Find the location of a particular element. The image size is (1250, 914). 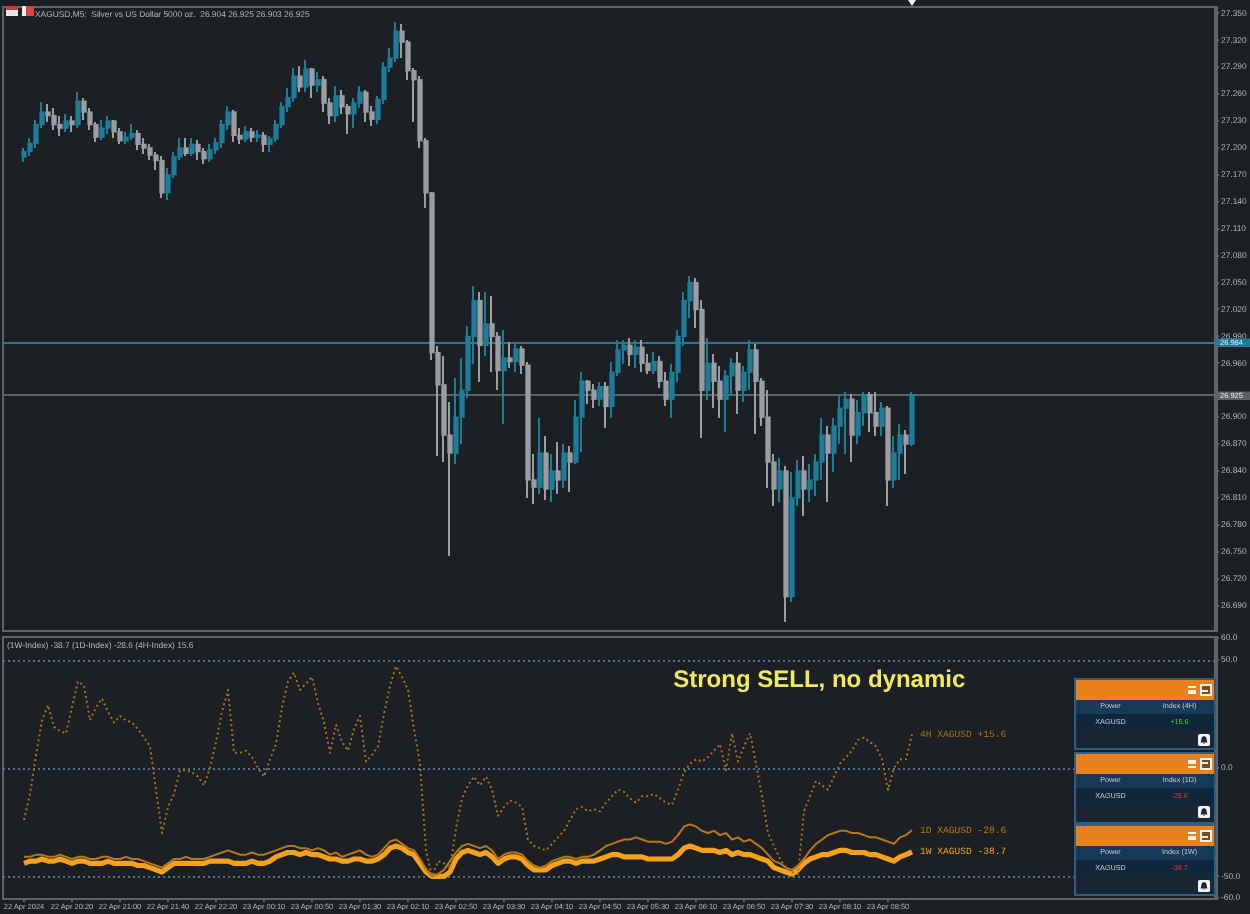

annotation: Strong SELL, no dynamic is located at coordinates (819, 678).